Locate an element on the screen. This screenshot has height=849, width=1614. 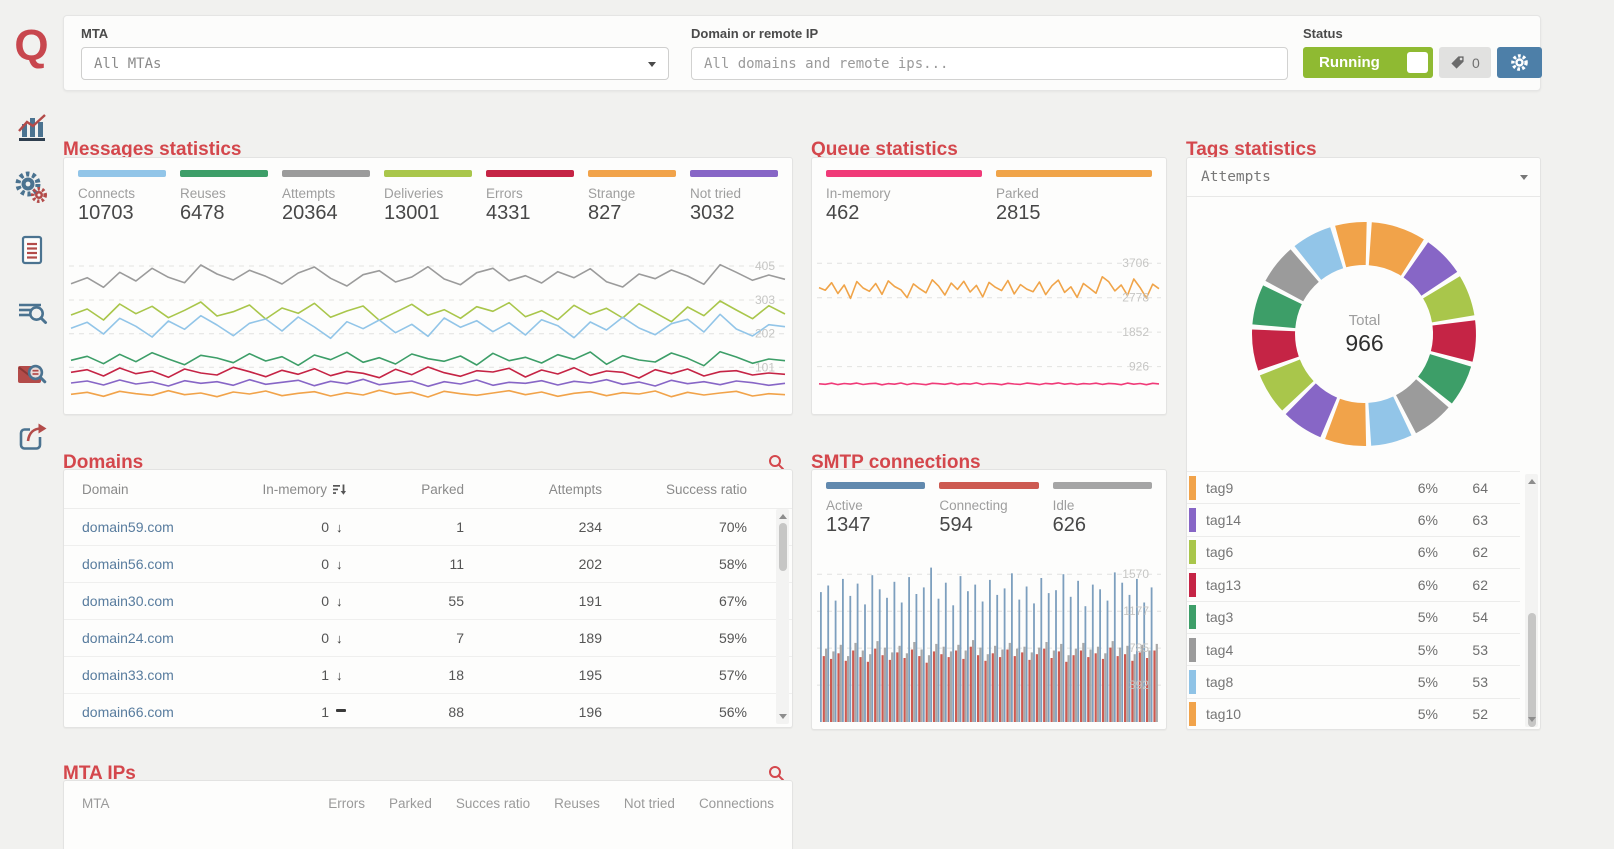
stat-value: 827 is located at coordinates (605, 213).